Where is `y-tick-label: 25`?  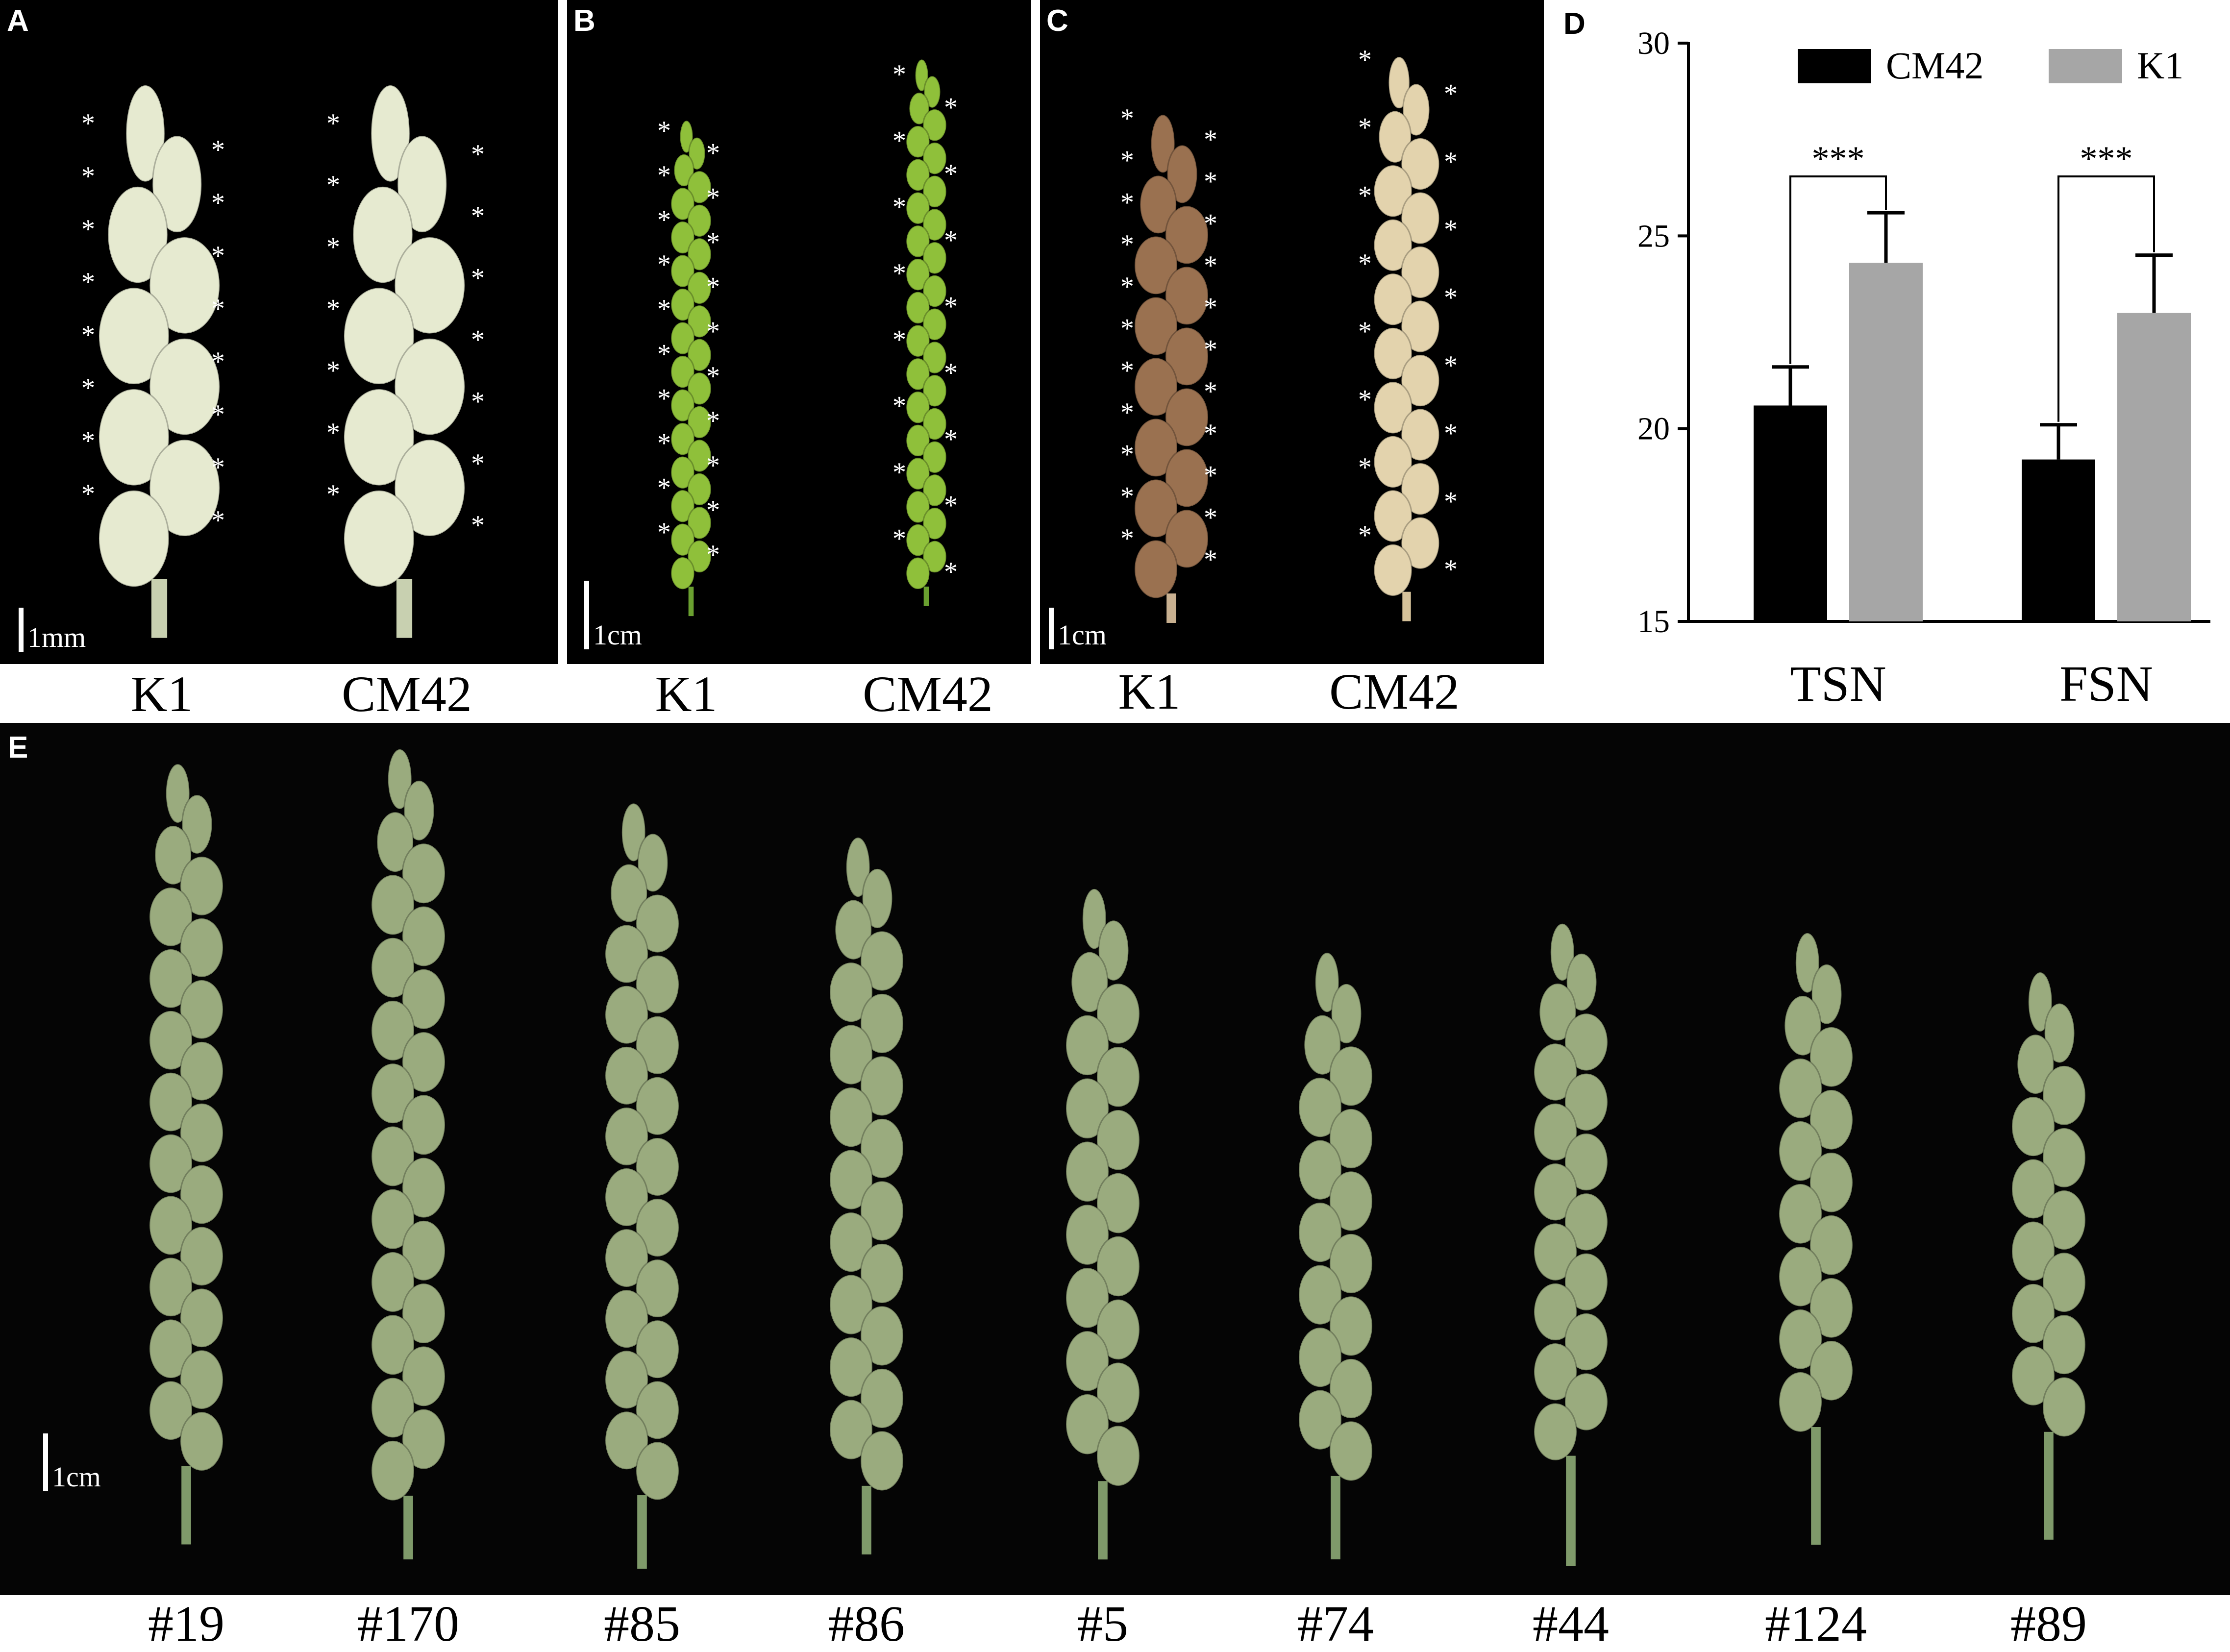
y-tick-label: 25 is located at coordinates (1653, 236).